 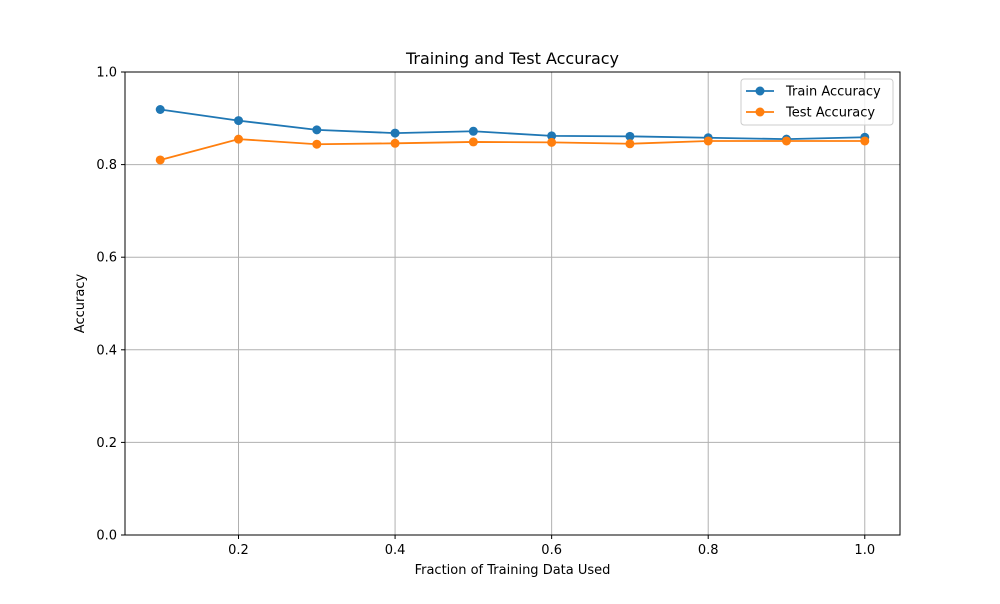 I want to click on series-layer, so click(x=512, y=135).